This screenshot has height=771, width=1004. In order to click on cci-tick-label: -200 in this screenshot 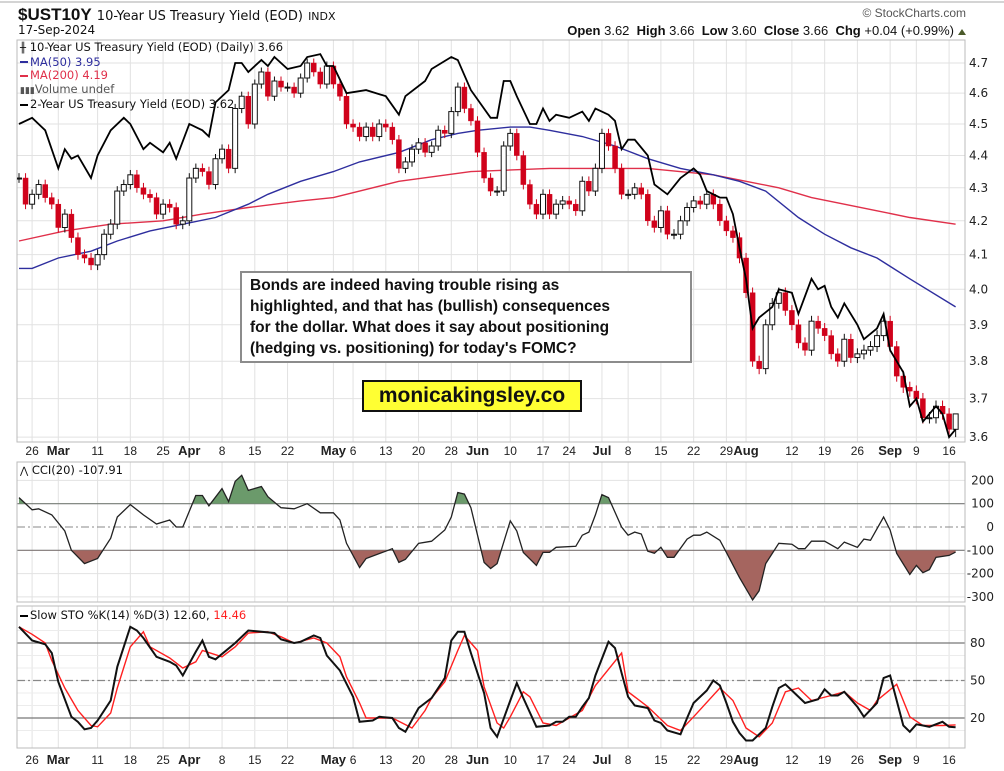, I will do `click(980, 574)`.